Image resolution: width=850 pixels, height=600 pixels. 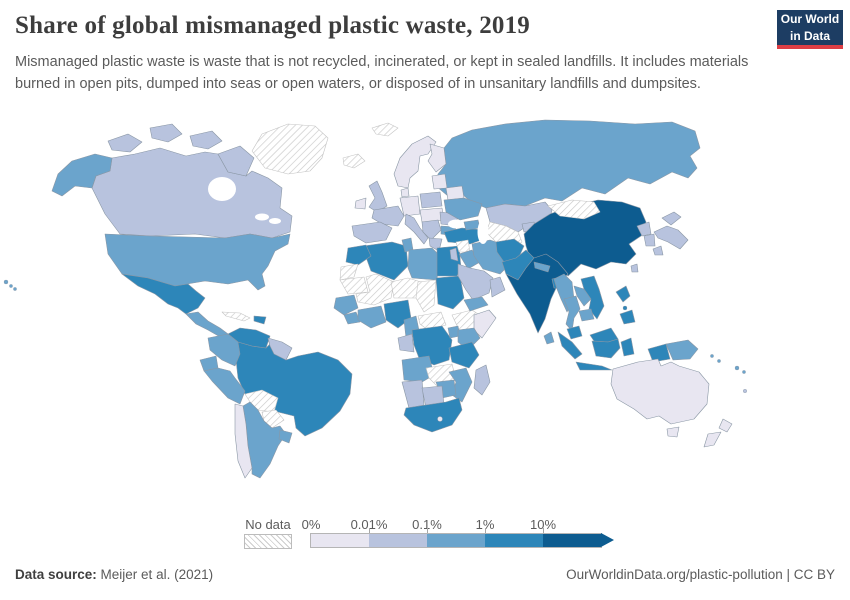 I want to click on country-sudan, so click(x=450, y=292).